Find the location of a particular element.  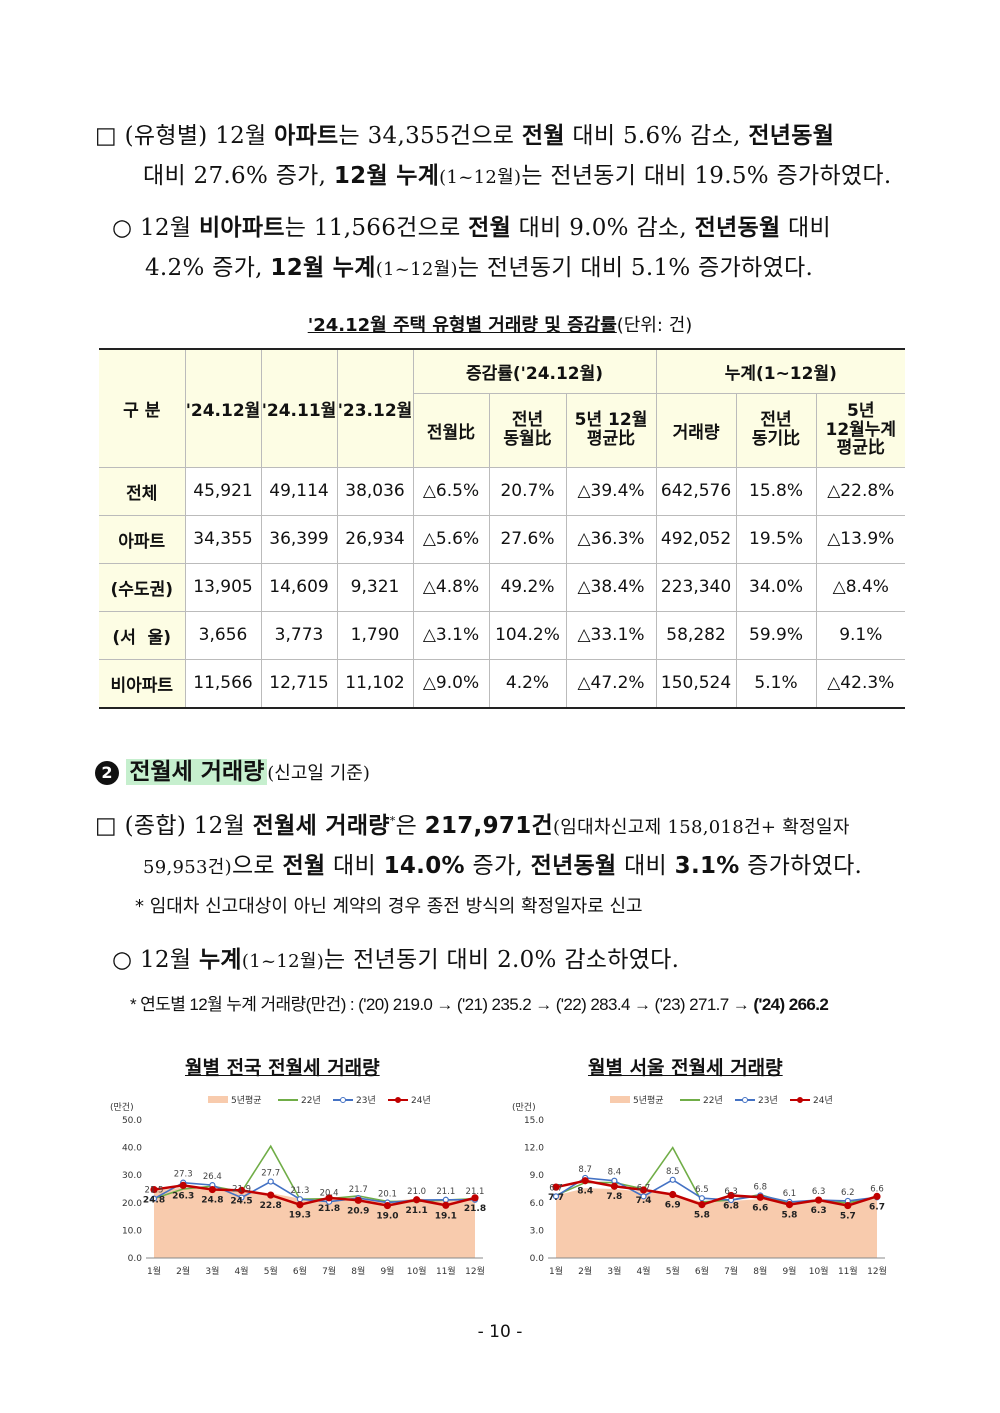

text-bold: 3.1% is located at coordinates (707, 866).